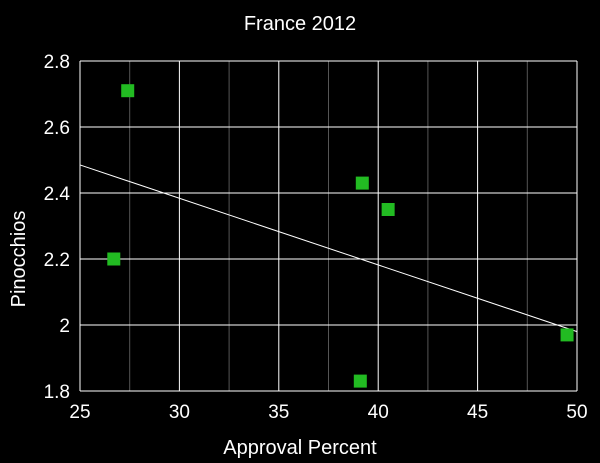  What do you see at coordinates (57, 194) in the screenshot?
I see `y-tick-label: 2.4` at bounding box center [57, 194].